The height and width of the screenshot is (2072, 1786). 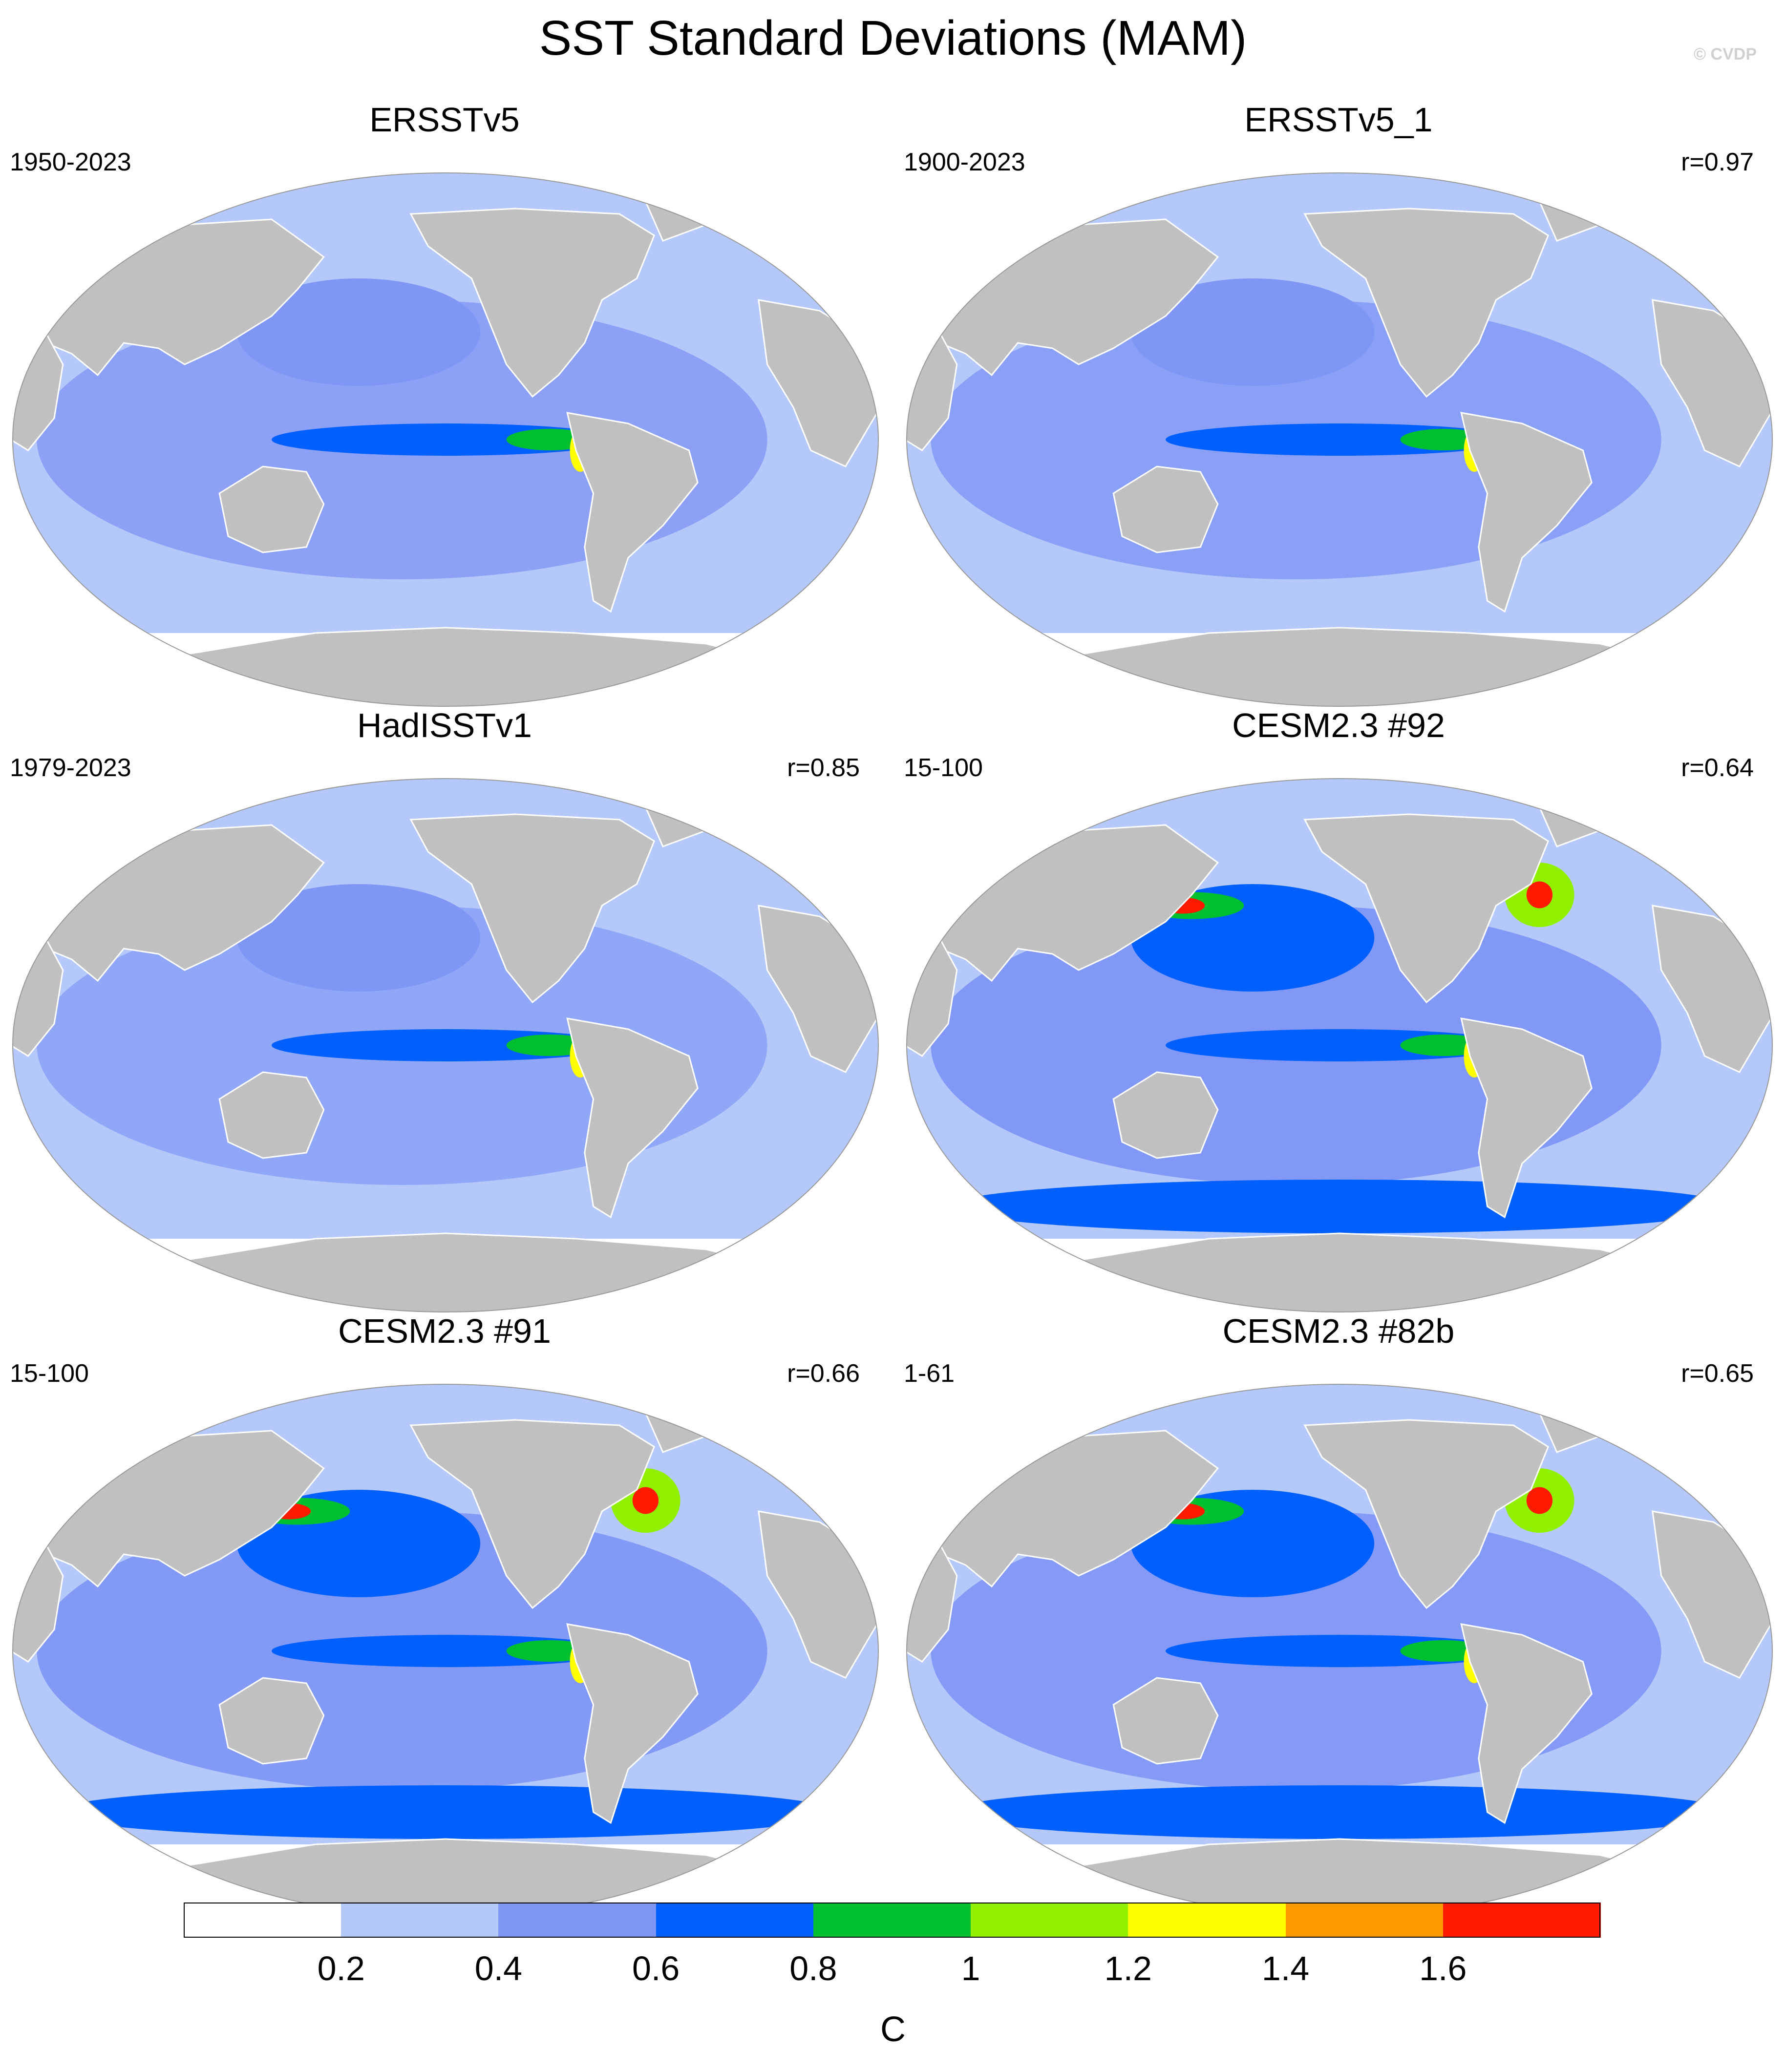 What do you see at coordinates (656, 1968) in the screenshot?
I see `colorbar-tick-label: 0.6` at bounding box center [656, 1968].